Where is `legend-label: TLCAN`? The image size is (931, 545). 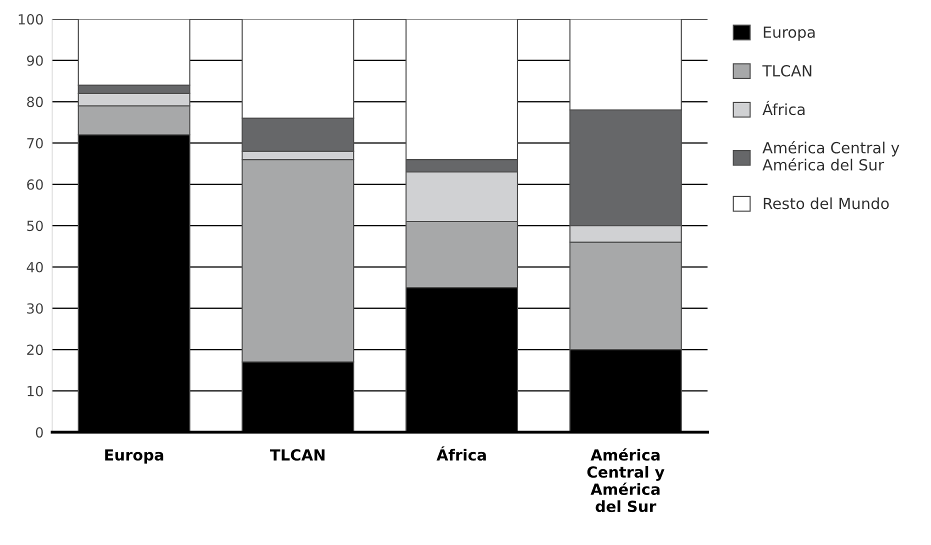 legend-label: TLCAN is located at coordinates (787, 70).